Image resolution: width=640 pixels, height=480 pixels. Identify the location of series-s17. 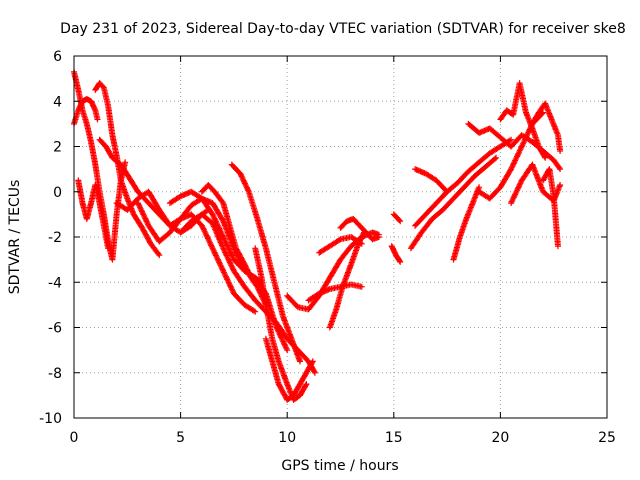
(346, 280).